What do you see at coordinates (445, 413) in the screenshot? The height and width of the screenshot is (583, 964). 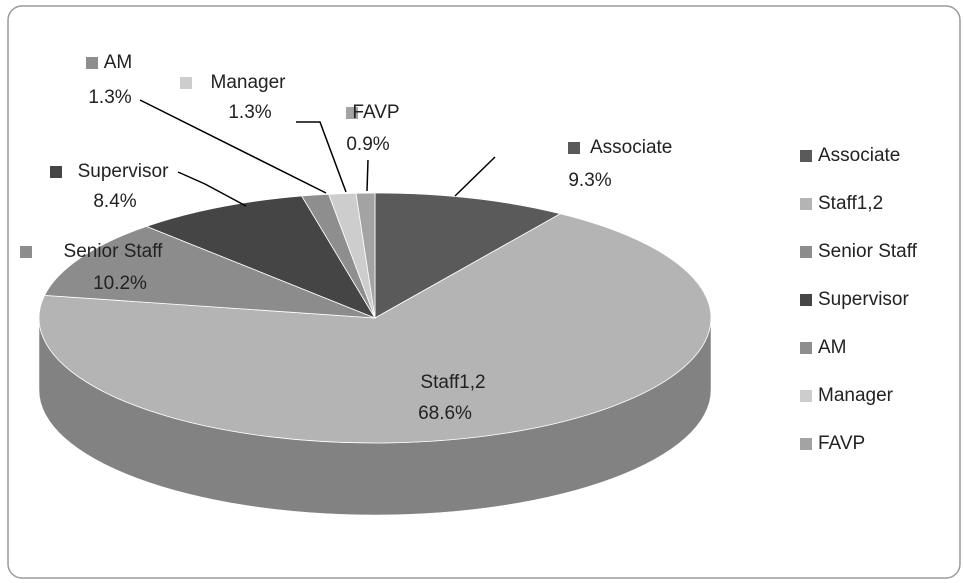 I see `label-value: 68.6%` at bounding box center [445, 413].